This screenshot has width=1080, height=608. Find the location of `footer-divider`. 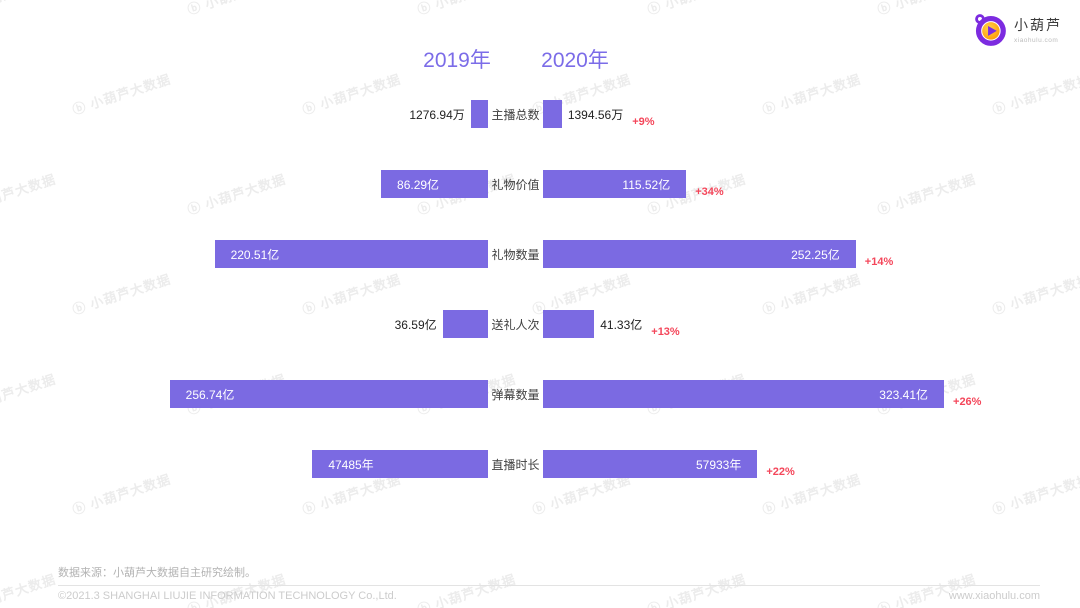

footer-divider is located at coordinates (549, 585).